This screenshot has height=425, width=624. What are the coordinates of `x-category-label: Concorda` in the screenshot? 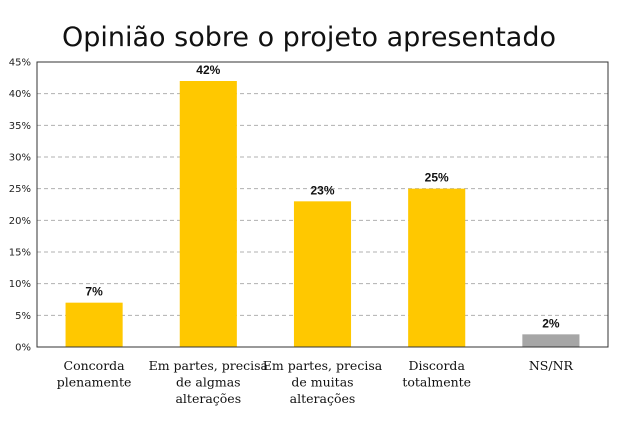 It's located at (95, 365).